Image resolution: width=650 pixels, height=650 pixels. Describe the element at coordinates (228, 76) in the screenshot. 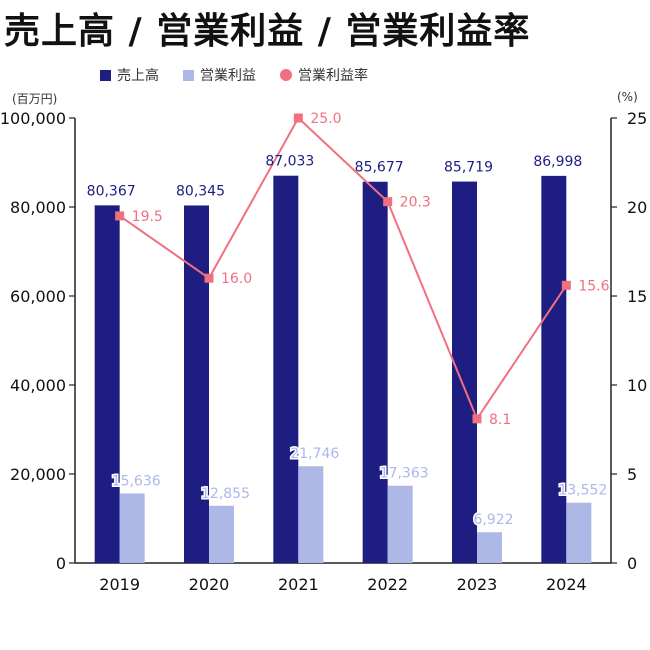

I see `legend-label-profit: 営業利益` at that location.